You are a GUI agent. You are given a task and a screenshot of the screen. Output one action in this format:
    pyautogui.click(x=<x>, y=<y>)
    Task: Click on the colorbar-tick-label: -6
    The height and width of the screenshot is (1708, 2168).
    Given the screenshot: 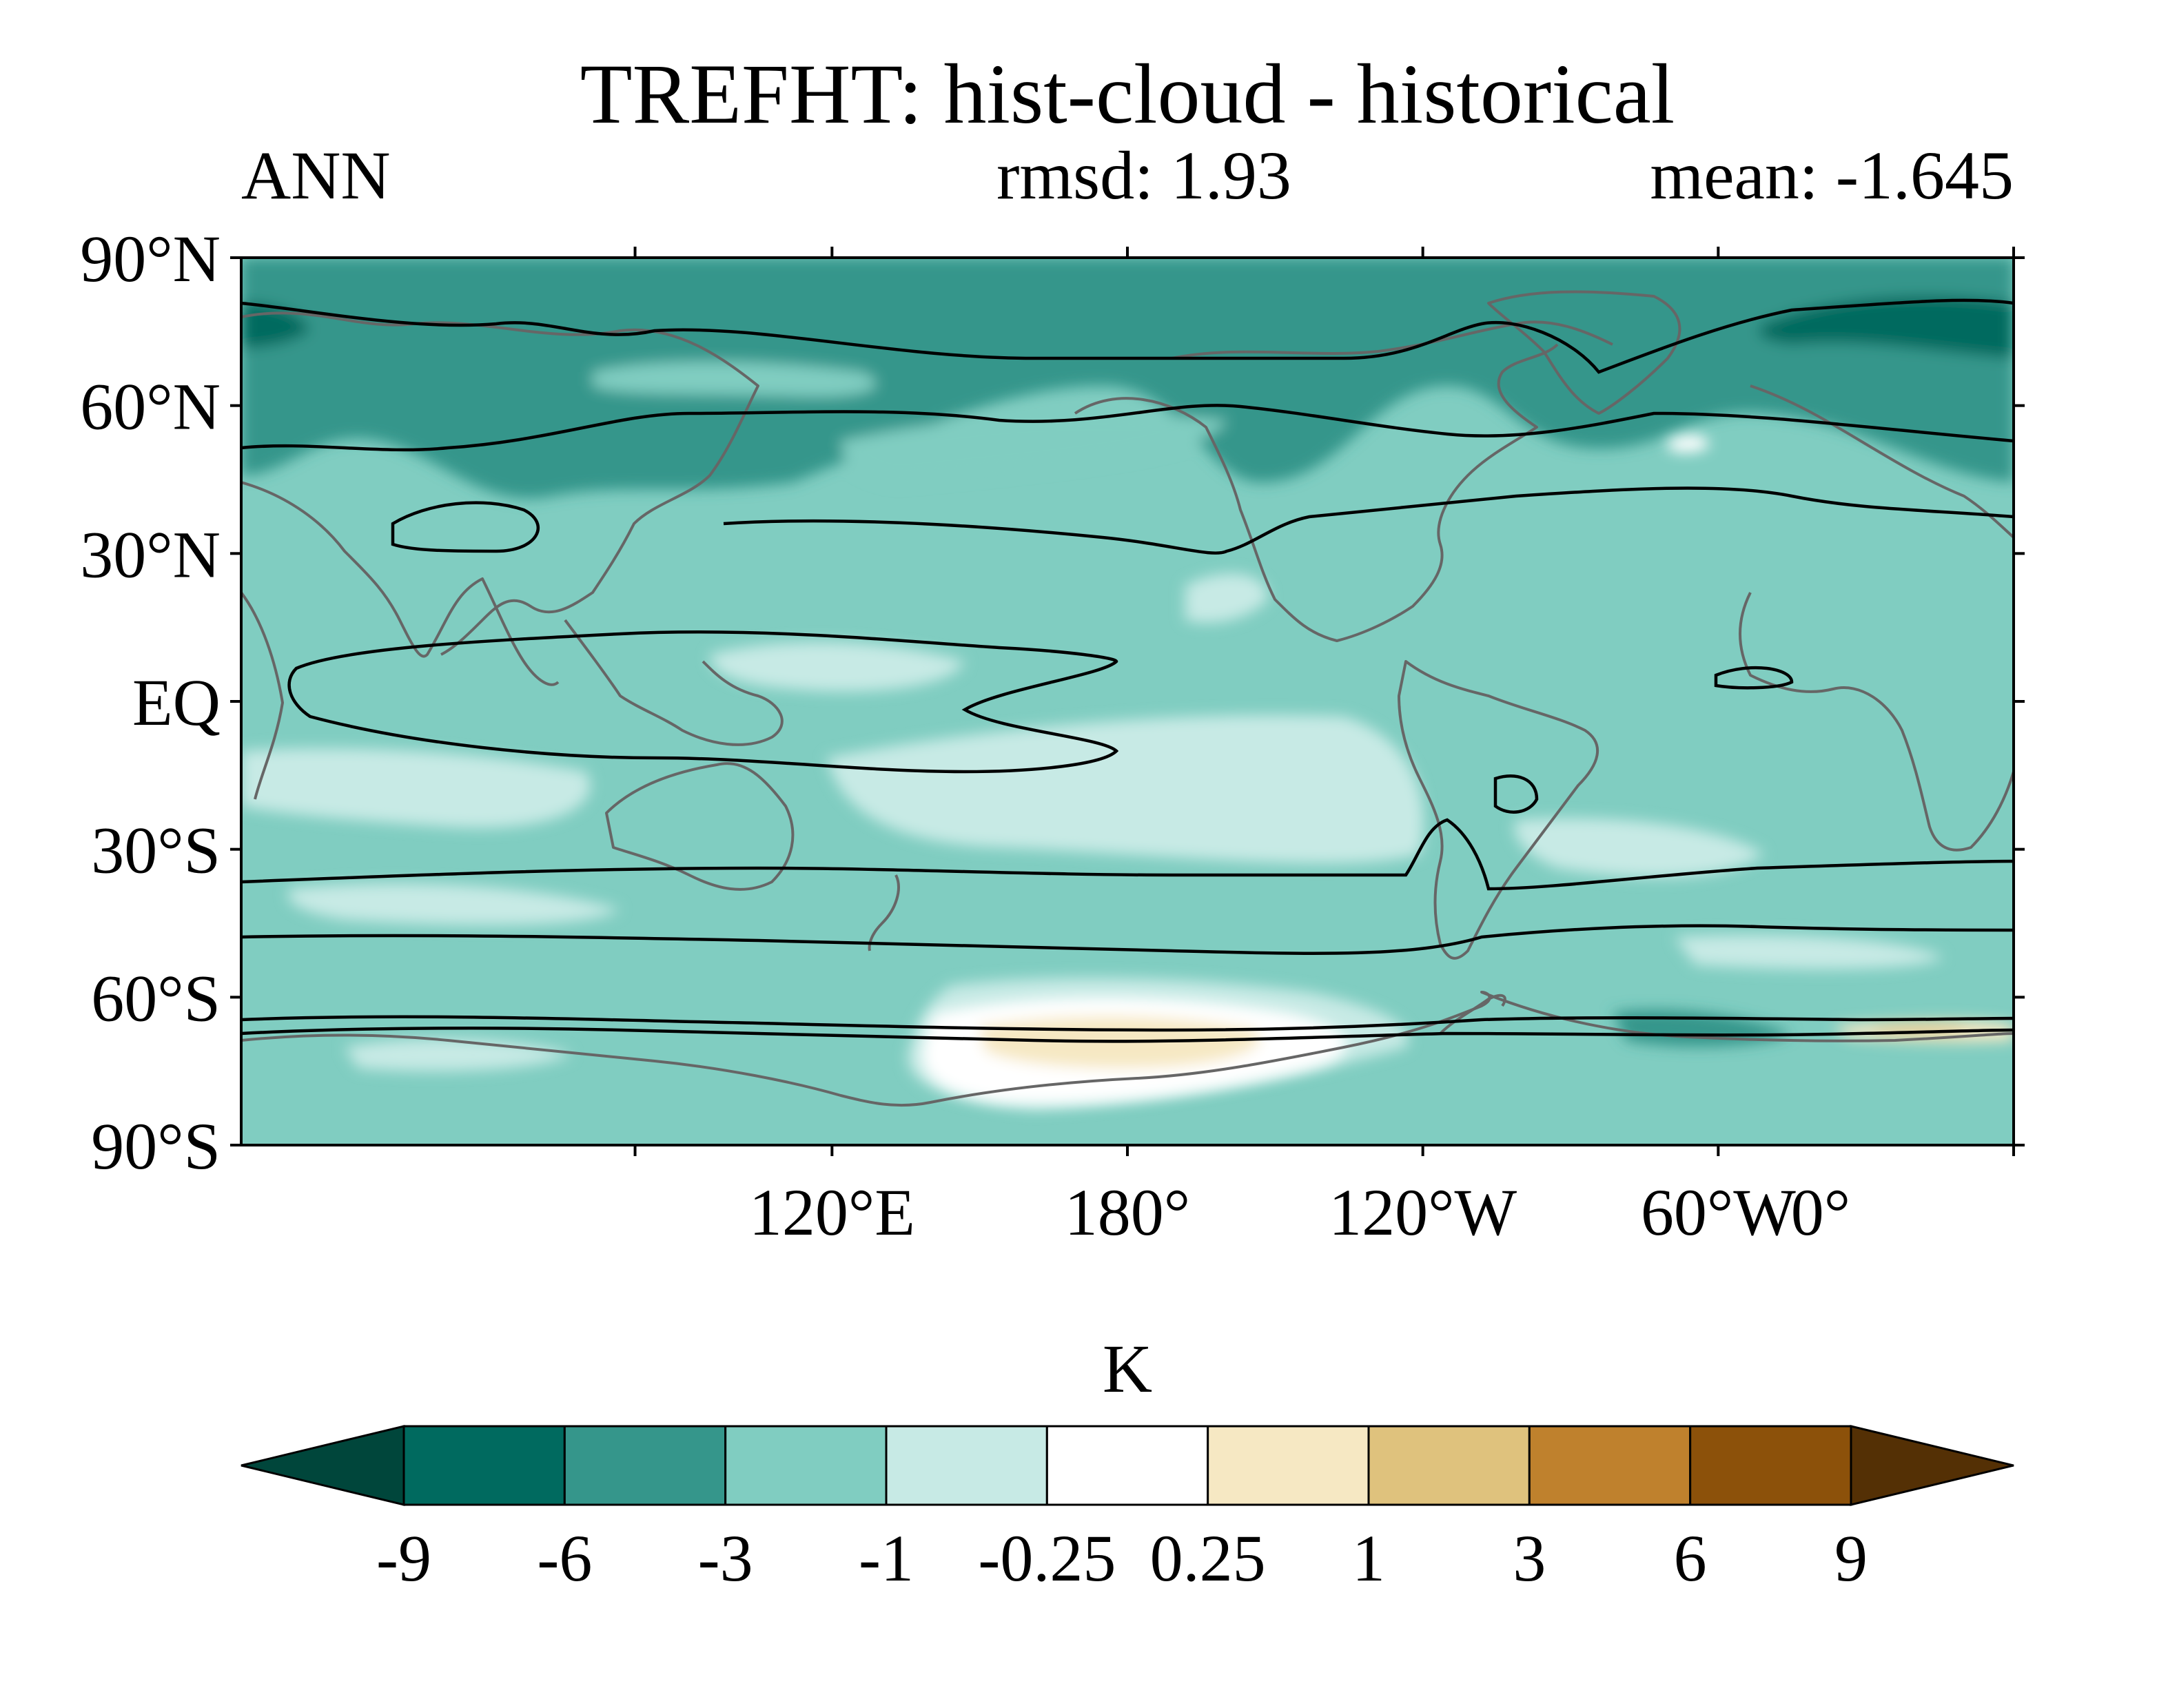 What is the action you would take?
    pyautogui.click(x=564, y=1558)
    